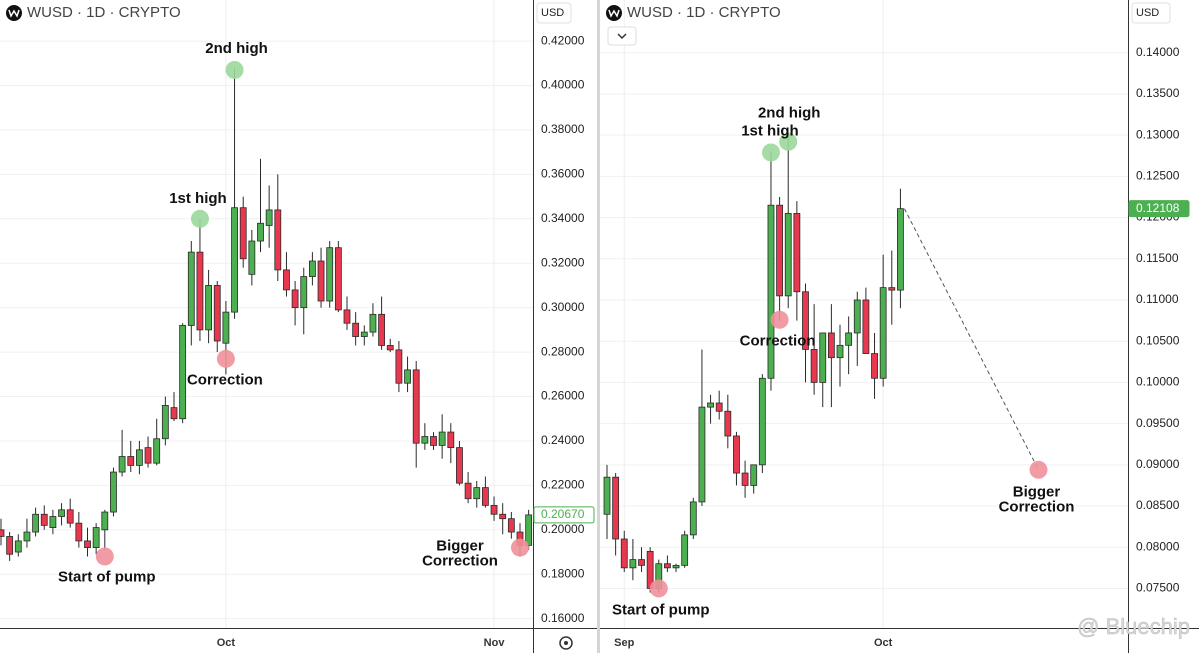  I want to click on annotation-label: 2nd high, so click(789, 113).